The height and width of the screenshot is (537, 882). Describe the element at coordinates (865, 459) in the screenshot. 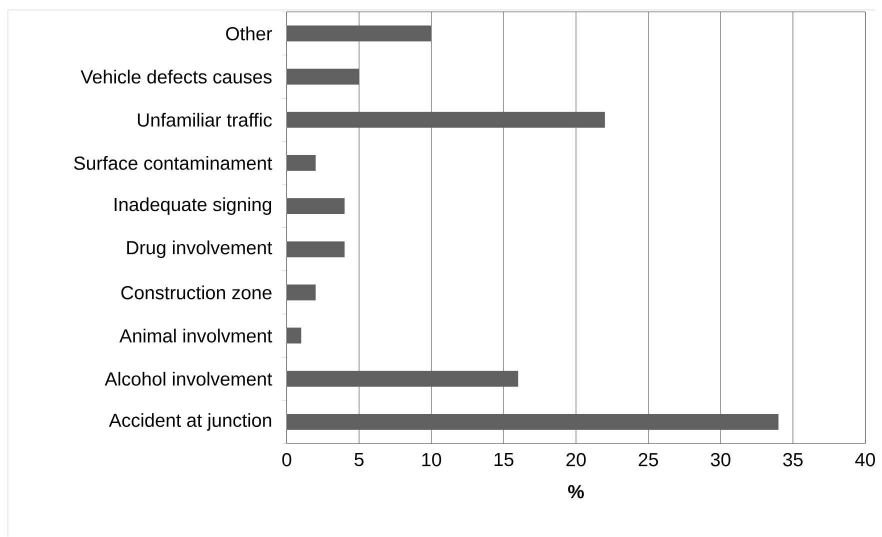

I see `x-tick-label: 40` at that location.